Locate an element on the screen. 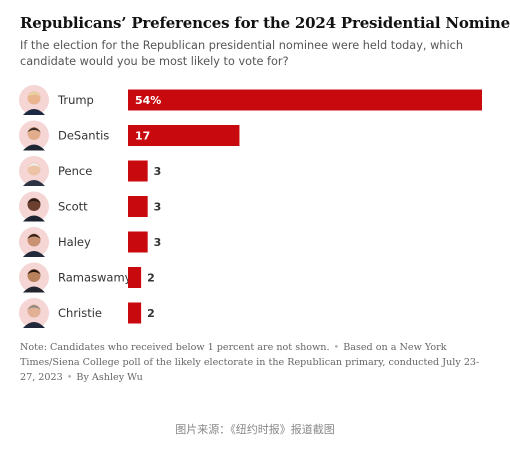 This screenshot has width=510, height=449. ramaswamy-portrait-icon is located at coordinates (34, 277).